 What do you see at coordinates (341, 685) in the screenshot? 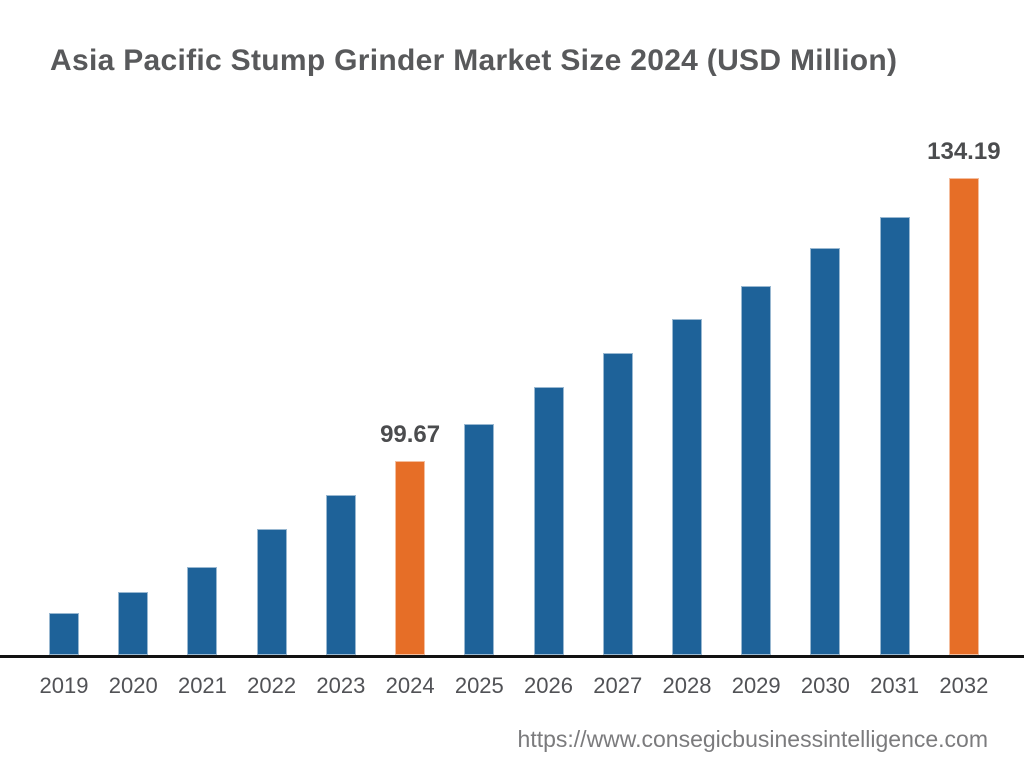
I see `x-tick-2023: 2023` at bounding box center [341, 685].